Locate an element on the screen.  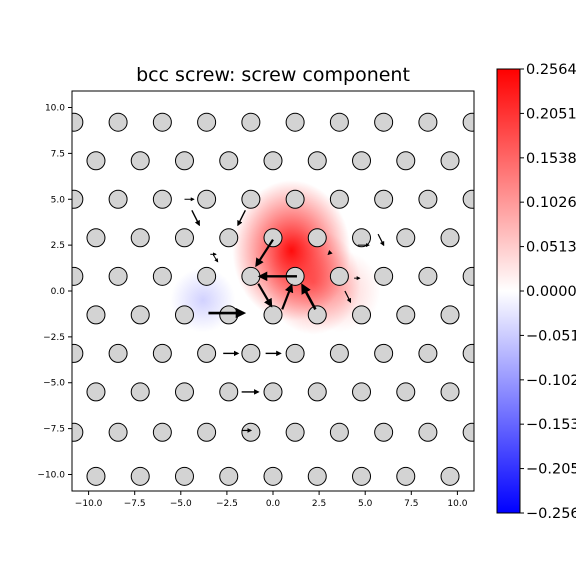
x-tick-label: −5.0 is located at coordinates (181, 504).